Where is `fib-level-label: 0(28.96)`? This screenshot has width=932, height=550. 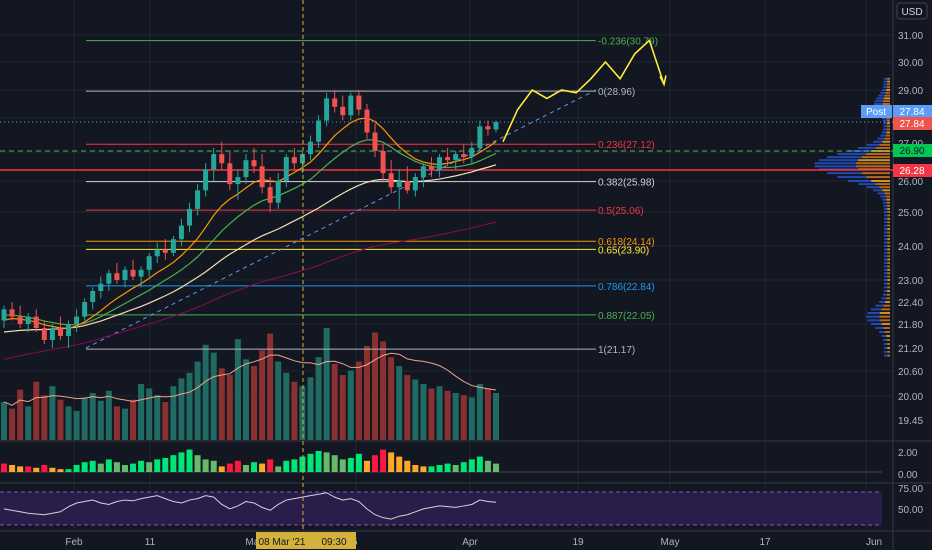
fib-level-label: 0(28.96) is located at coordinates (616, 92).